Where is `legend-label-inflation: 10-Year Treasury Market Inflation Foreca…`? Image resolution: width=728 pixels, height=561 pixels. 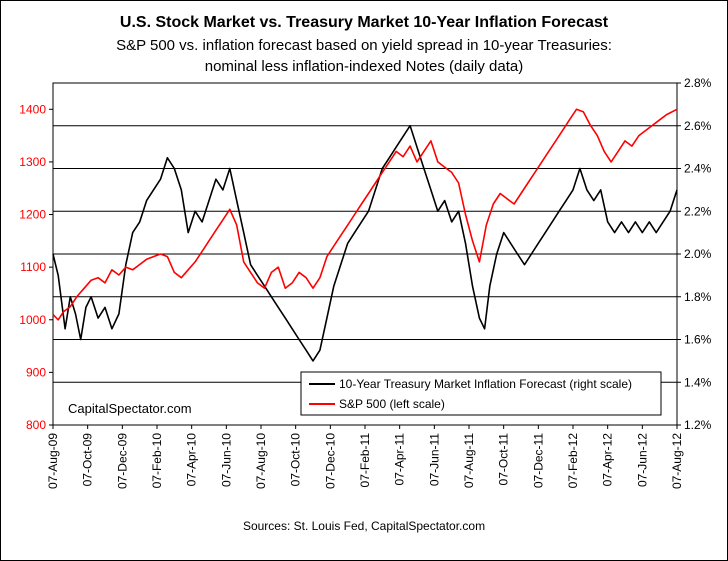 legend-label-inflation: 10-Year Treasury Market Inflation Foreca… is located at coordinates (485, 384).